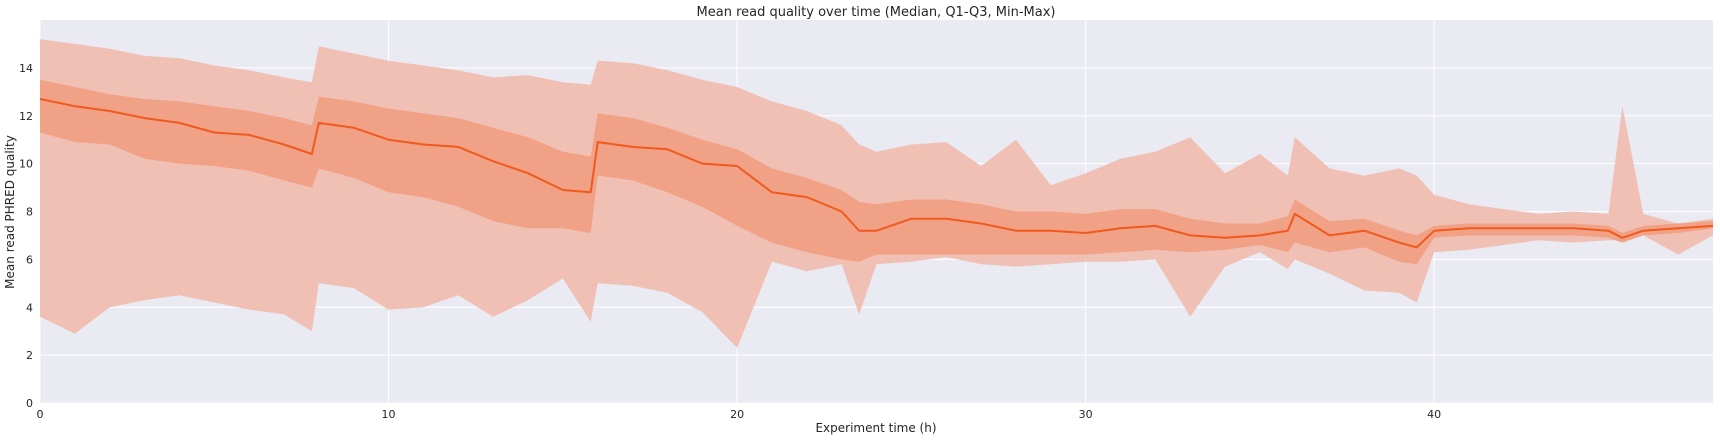 This screenshot has width=1720, height=440. What do you see at coordinates (389, 414) in the screenshot?
I see `x-tick-label: 10` at bounding box center [389, 414].